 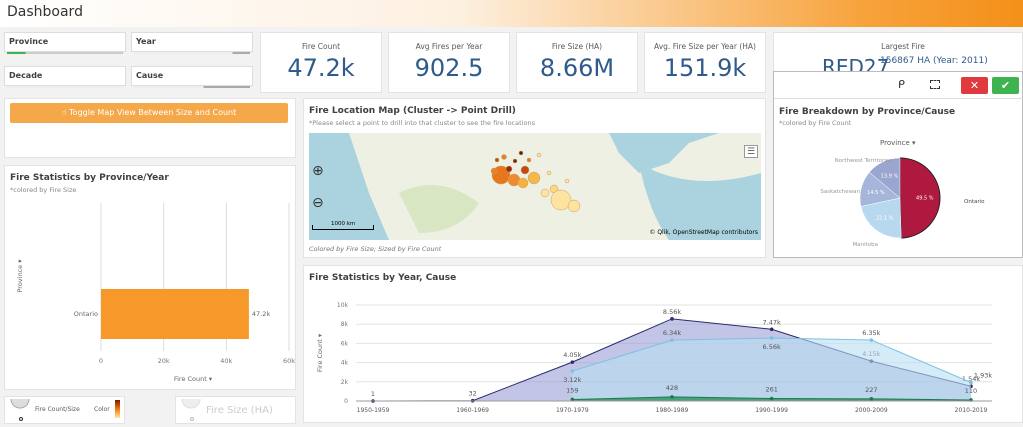 What do you see at coordinates (193, 379) in the screenshot?
I see `x-axis-label: Fire Count ▾` at bounding box center [193, 379].